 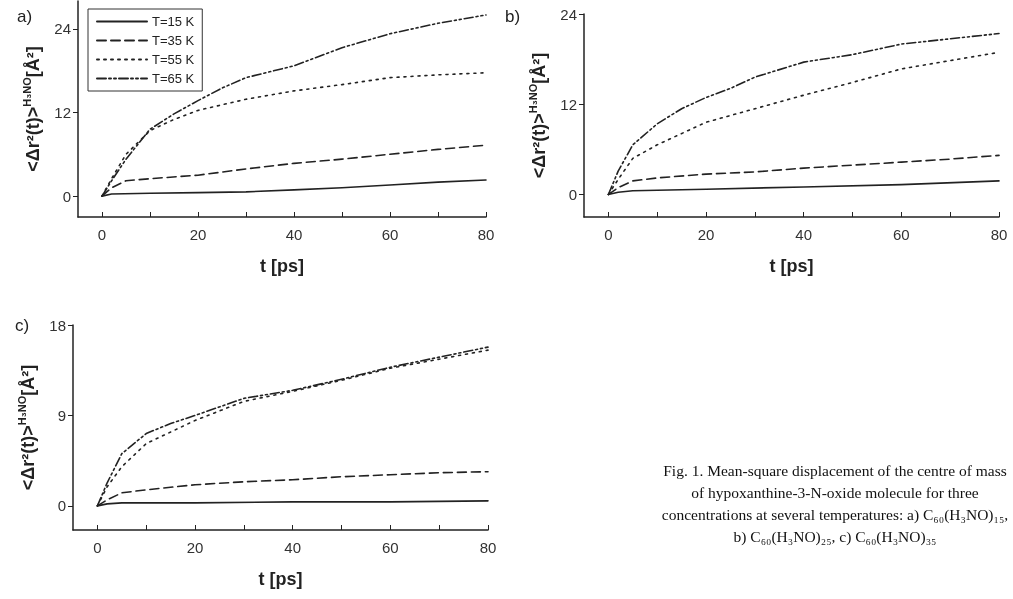 I want to click on legend-label: T=15 K, so click(x=173, y=21).